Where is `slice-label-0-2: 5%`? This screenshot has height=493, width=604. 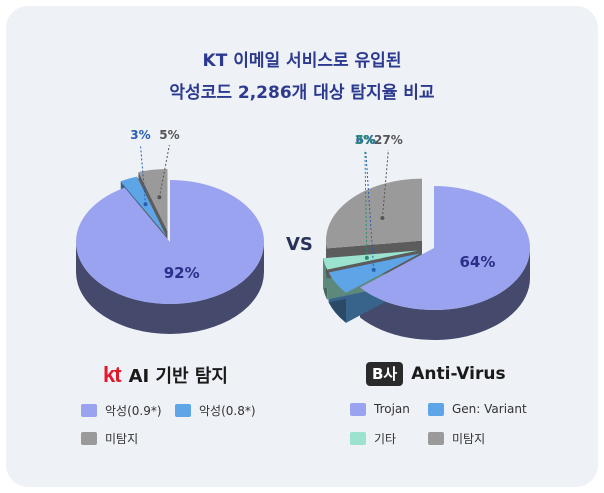 slice-label-0-2: 5% is located at coordinates (169, 135).